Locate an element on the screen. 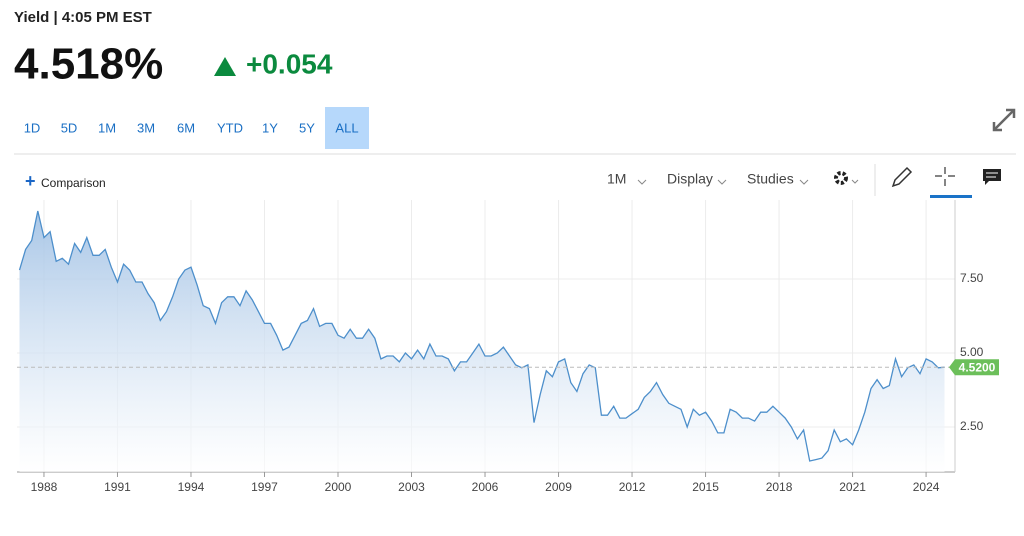 The height and width of the screenshot is (536, 1024). x-tick-label: 2018 is located at coordinates (779, 487).